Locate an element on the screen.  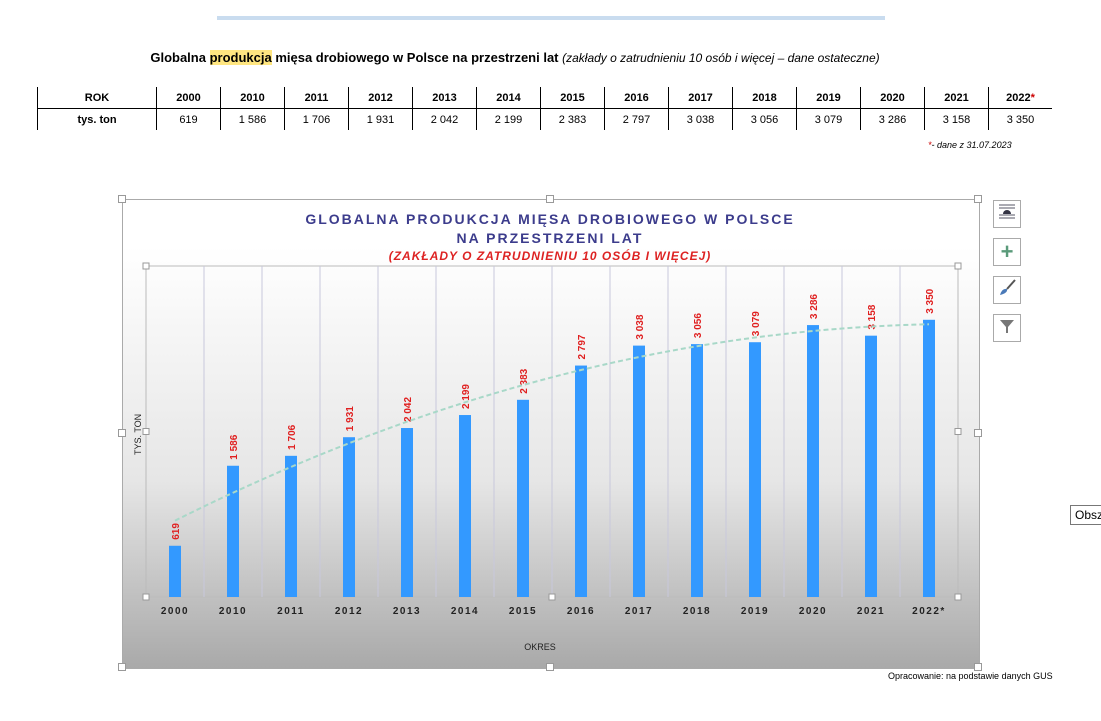
chart-title-line2: NA PRZESTRZENI LAT is located at coordinates (550, 238).